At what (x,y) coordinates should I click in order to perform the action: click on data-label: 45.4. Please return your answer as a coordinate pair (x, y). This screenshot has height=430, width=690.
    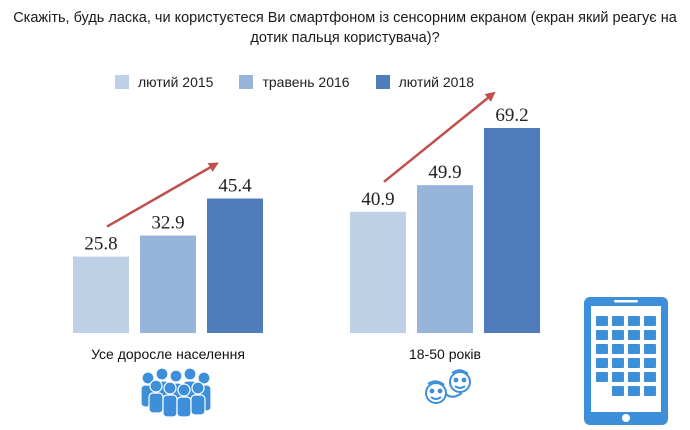
    Looking at the image, I should click on (235, 186).